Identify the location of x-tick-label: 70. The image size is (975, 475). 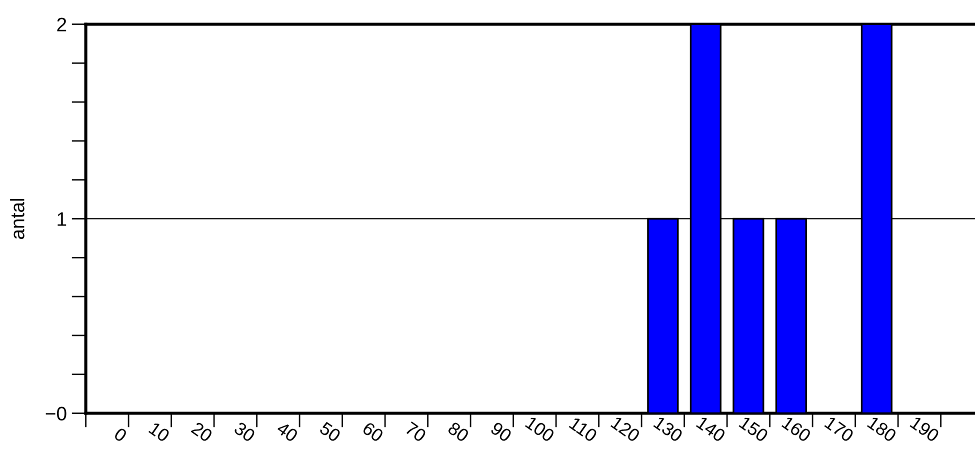
(415, 431).